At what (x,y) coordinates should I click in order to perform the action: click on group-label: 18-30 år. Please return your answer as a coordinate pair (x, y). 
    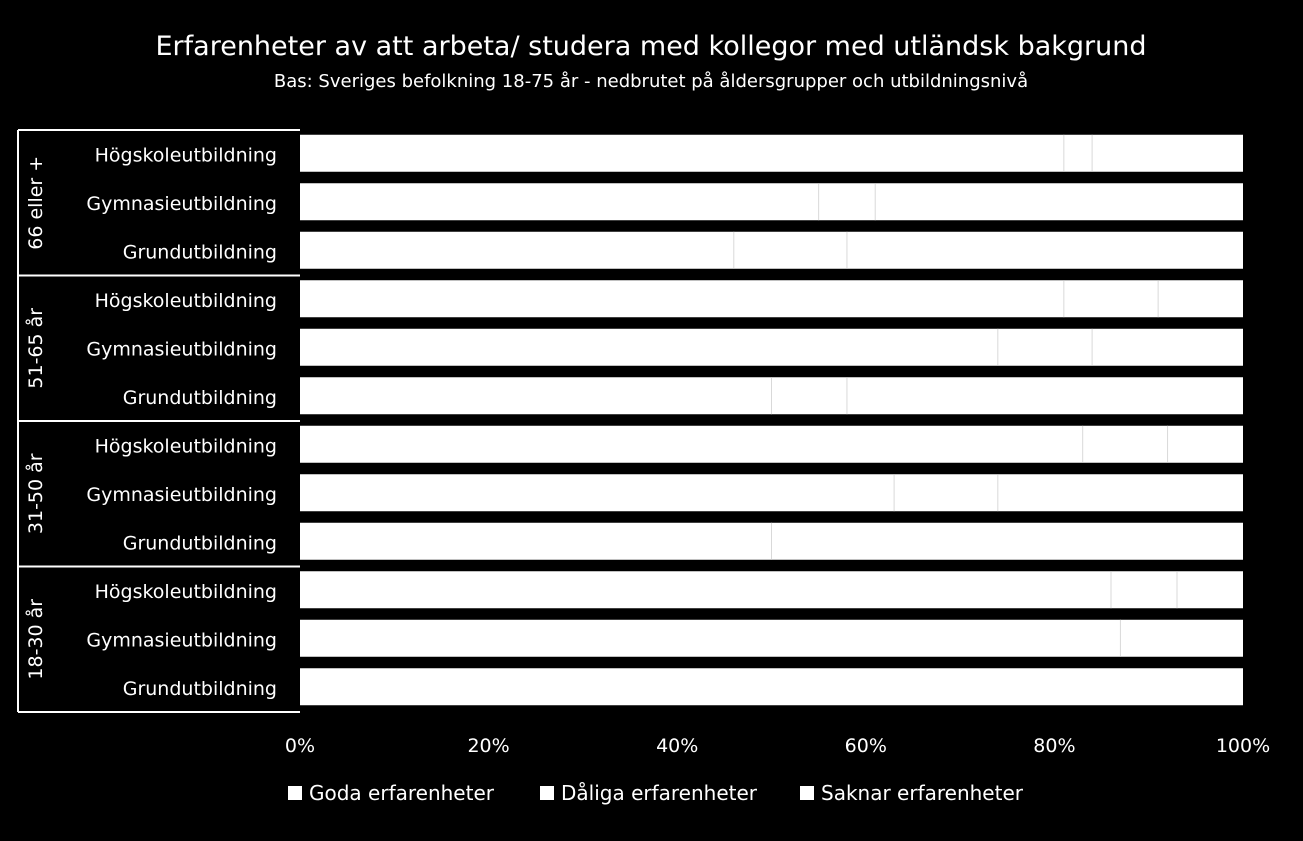
    Looking at the image, I should click on (35, 639).